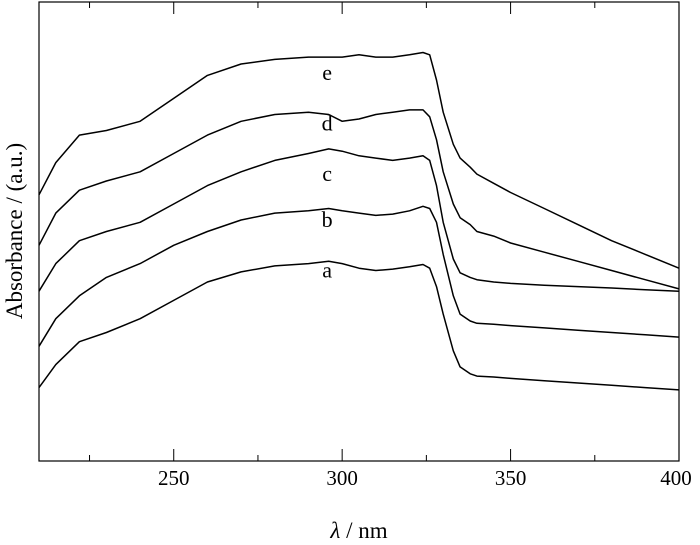 This screenshot has height=545, width=700. I want to click on x-axis-tick-labels: 250 300 350 400, so click(425, 478).